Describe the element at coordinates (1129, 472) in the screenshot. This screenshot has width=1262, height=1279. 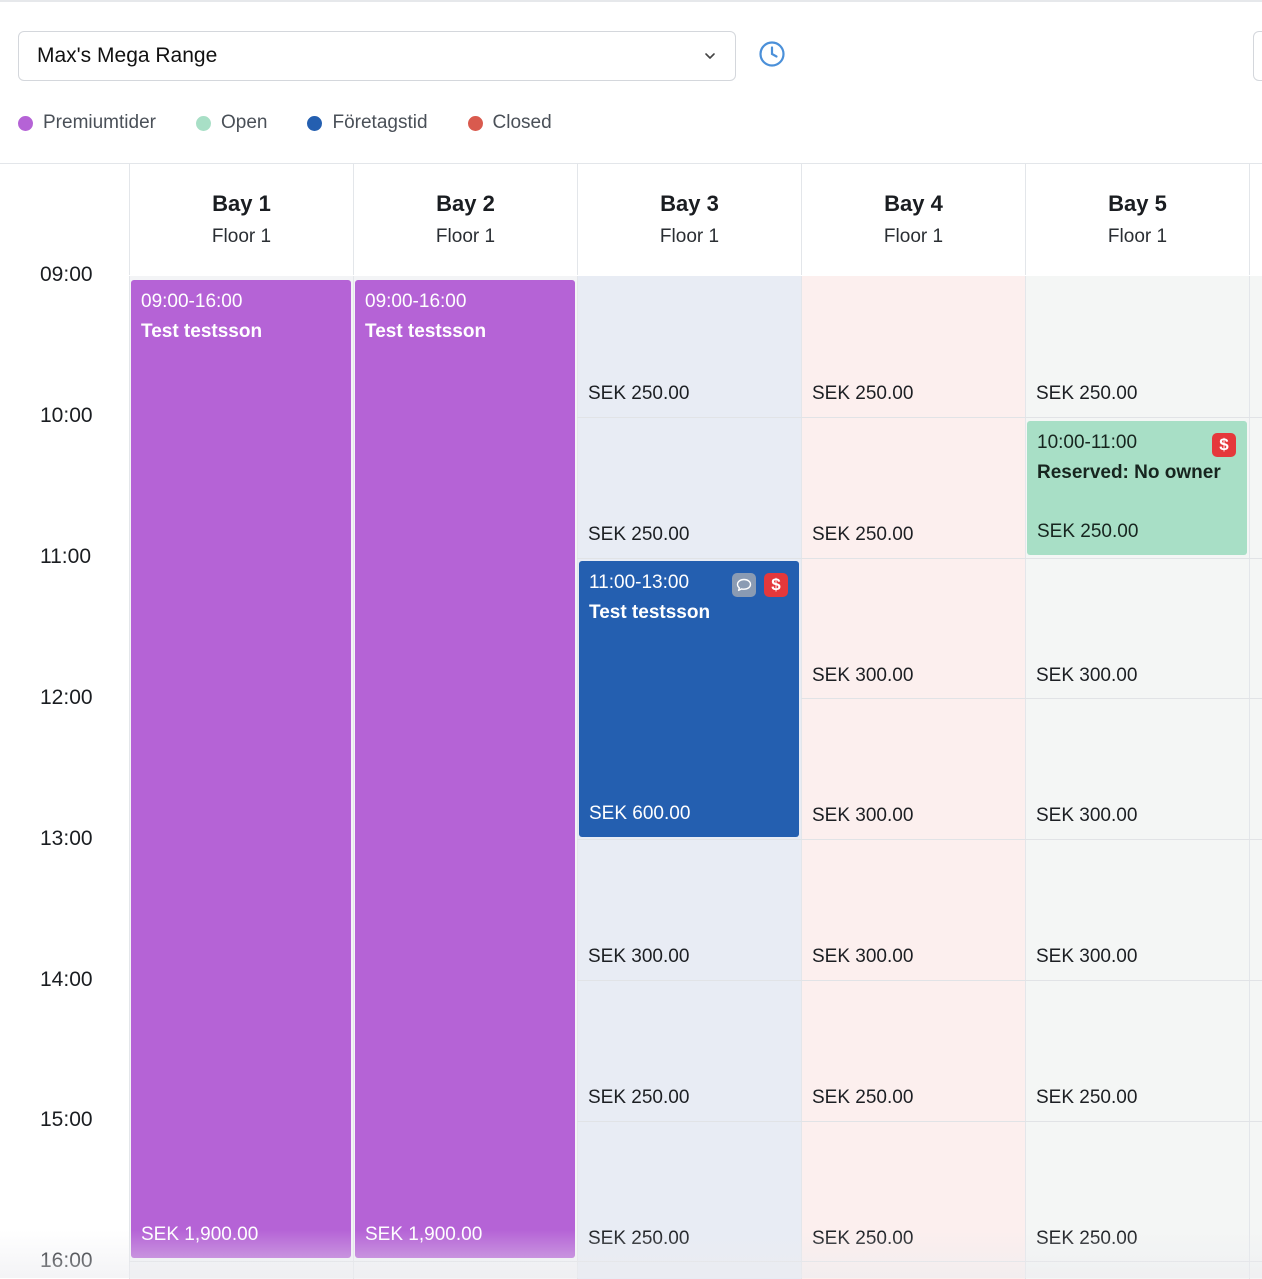
I see `booking-name: Reserved: No owner` at that location.